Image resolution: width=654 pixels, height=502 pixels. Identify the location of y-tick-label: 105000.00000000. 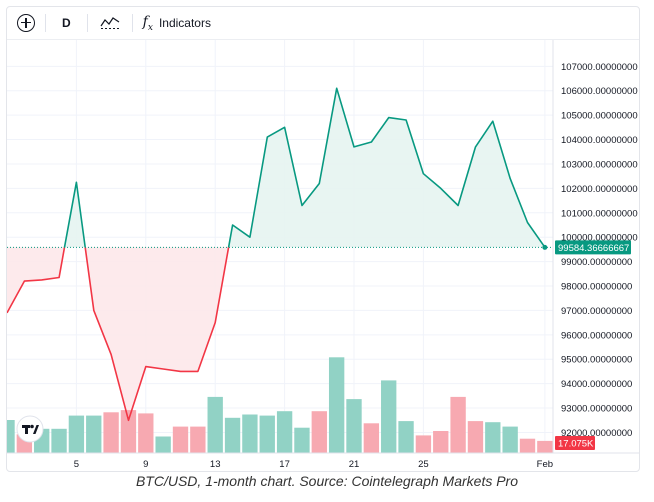
(599, 116).